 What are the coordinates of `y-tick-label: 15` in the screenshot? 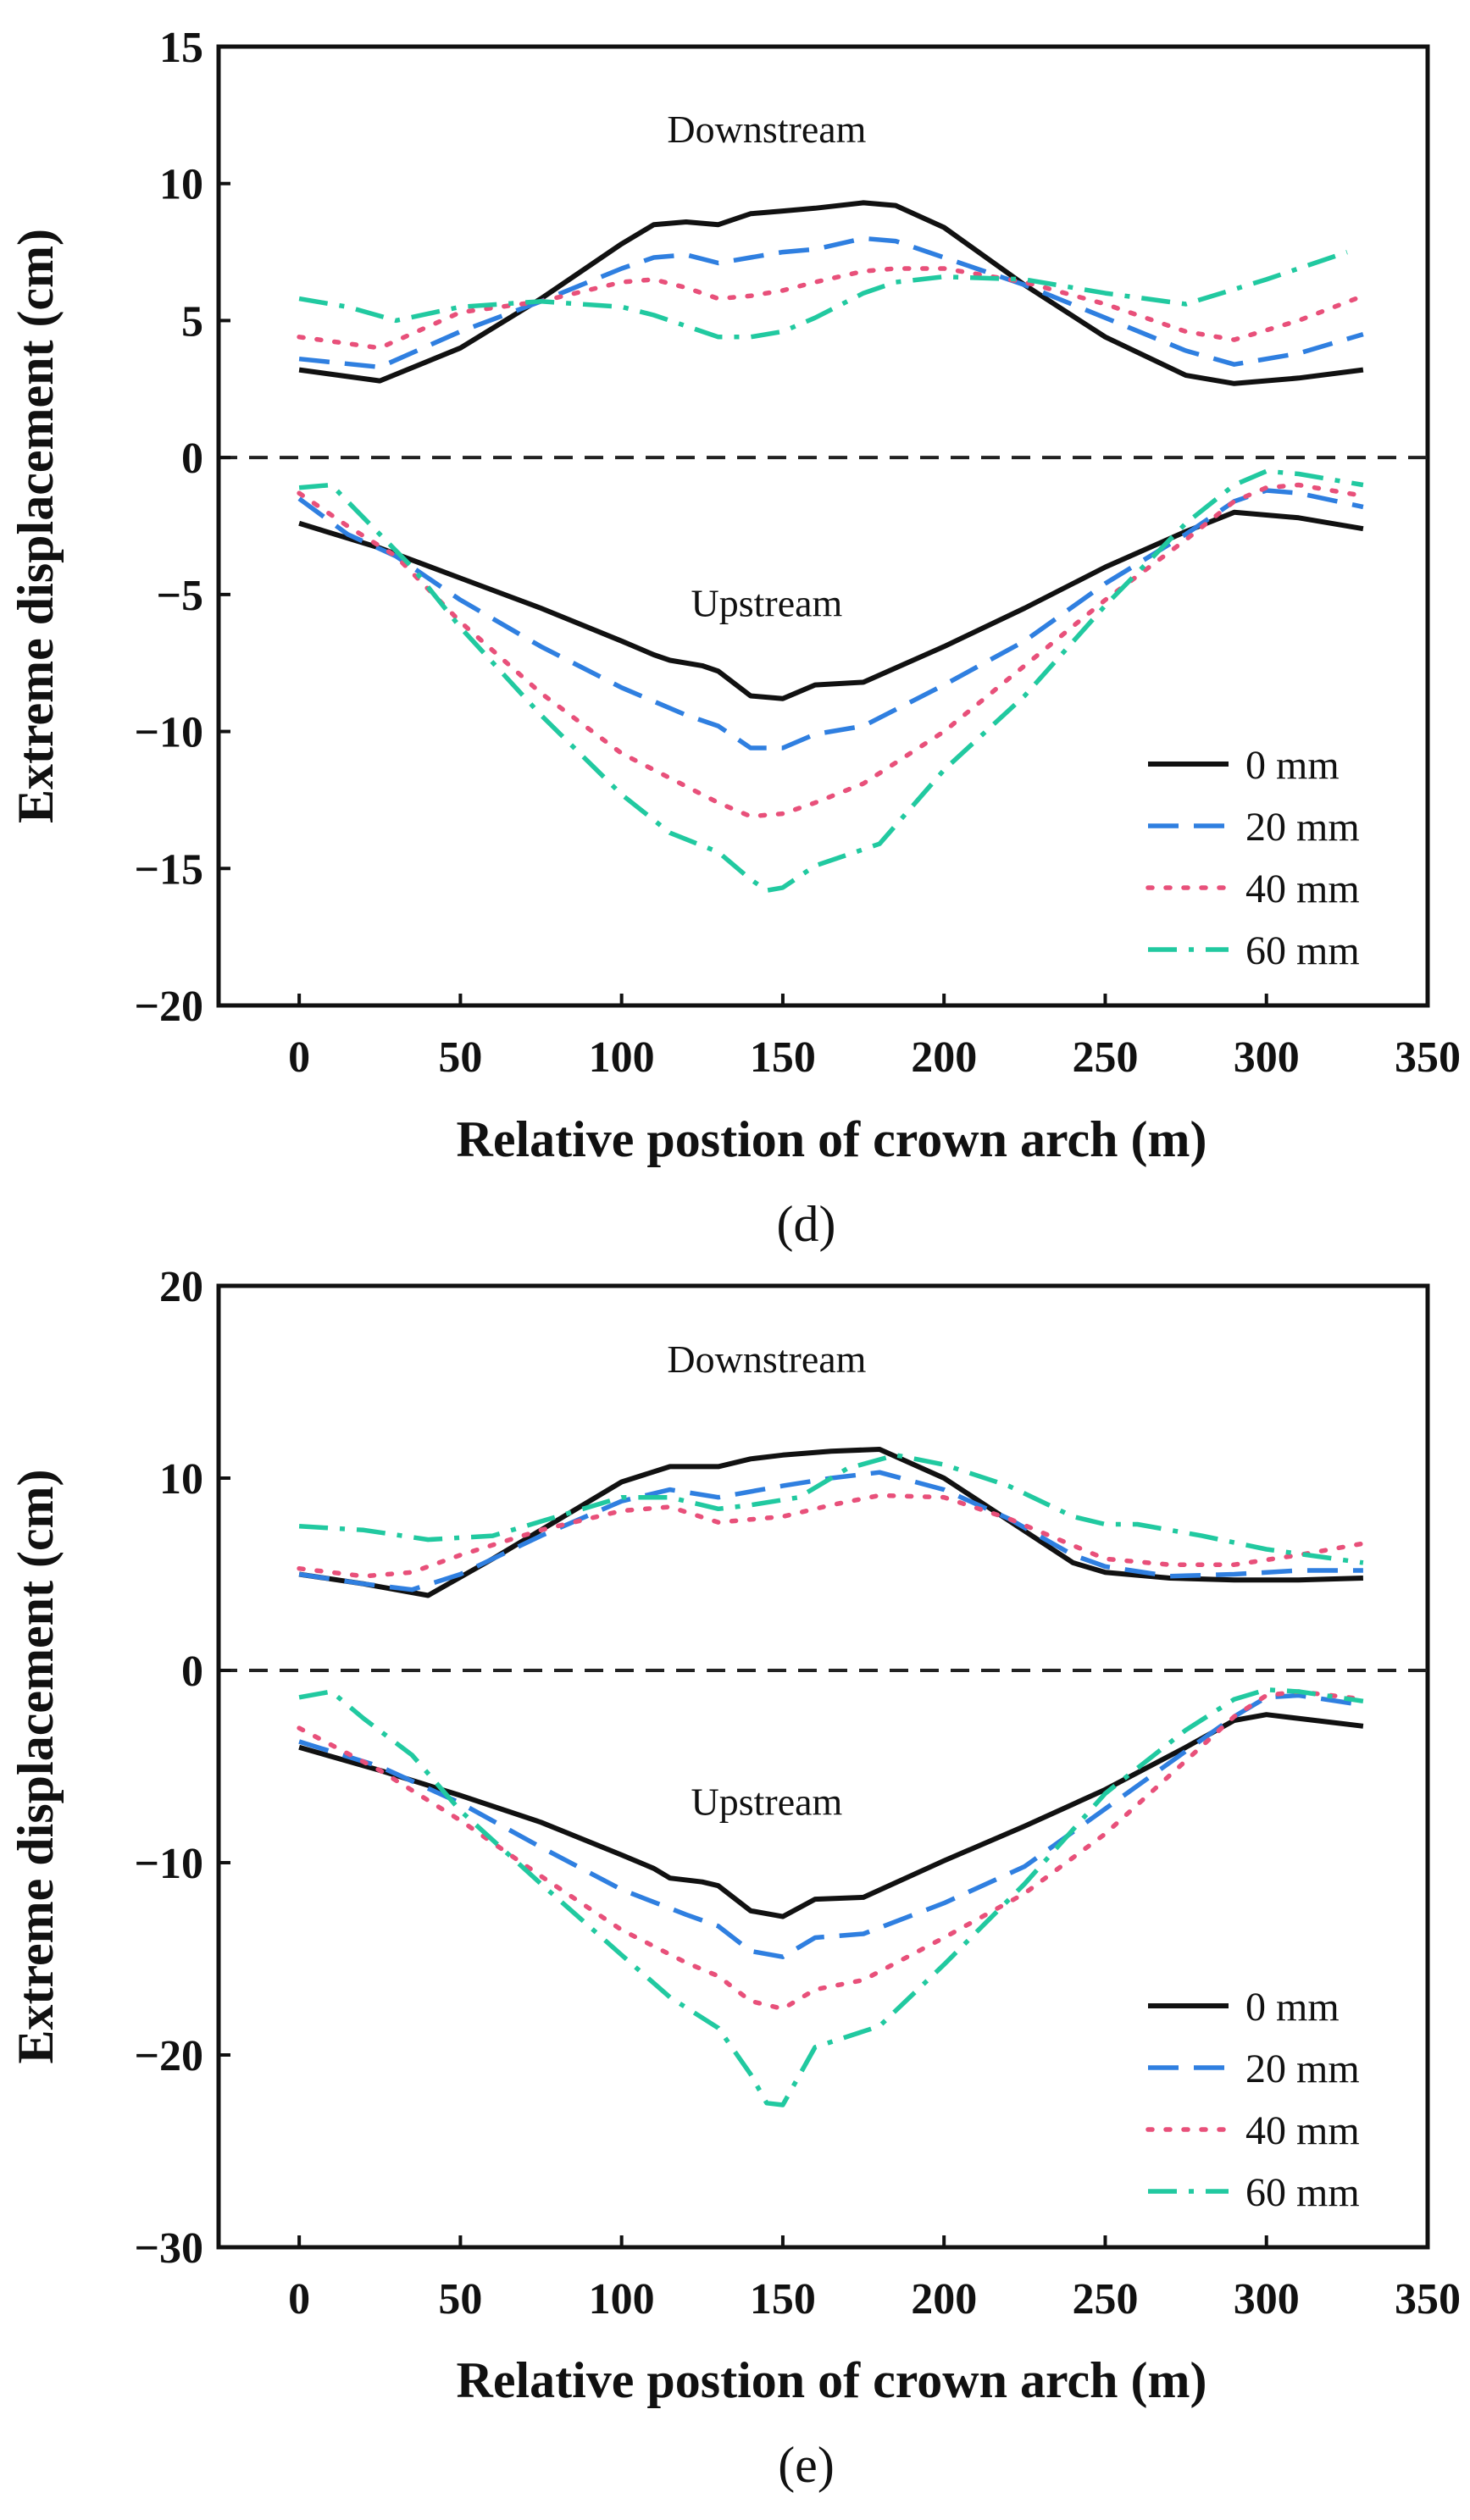 It's located at (181, 48).